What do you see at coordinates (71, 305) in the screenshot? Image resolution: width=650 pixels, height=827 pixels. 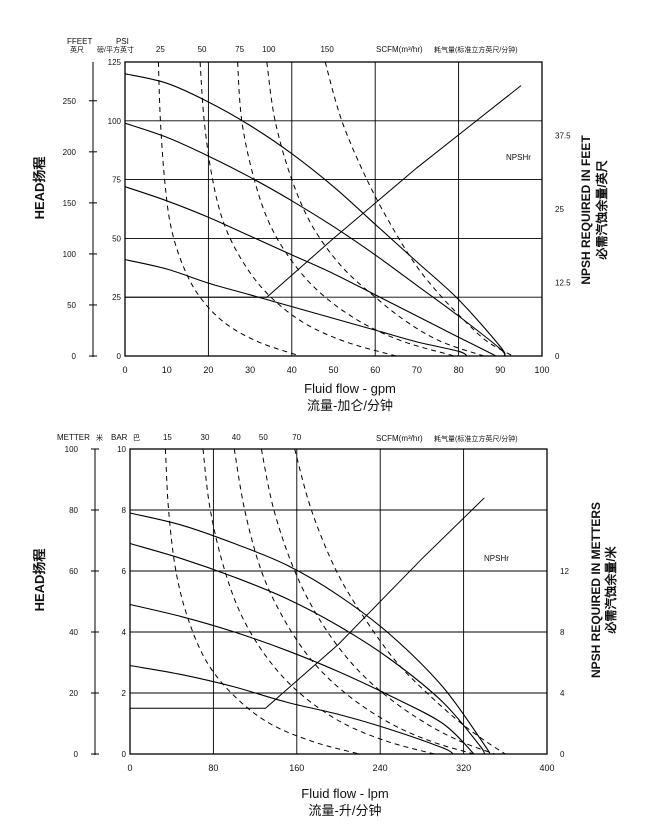 I see `head-tick-label: 50` at bounding box center [71, 305].